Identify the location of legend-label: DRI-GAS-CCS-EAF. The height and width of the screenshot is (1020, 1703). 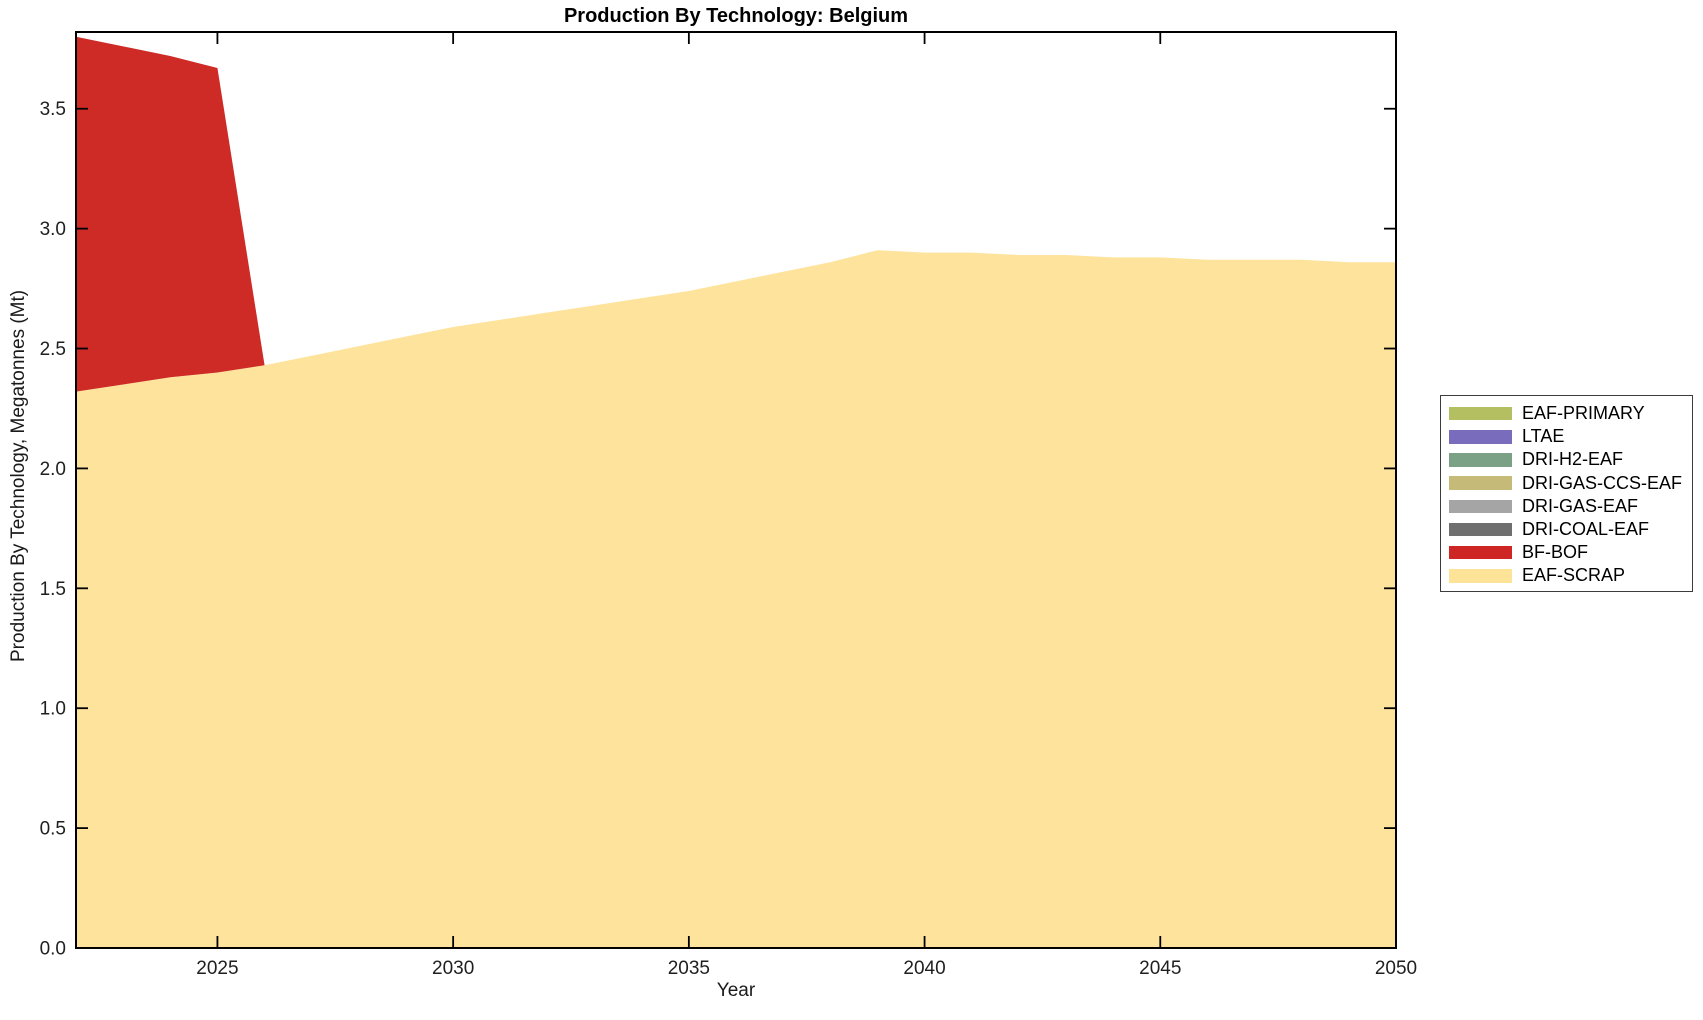
(1602, 482).